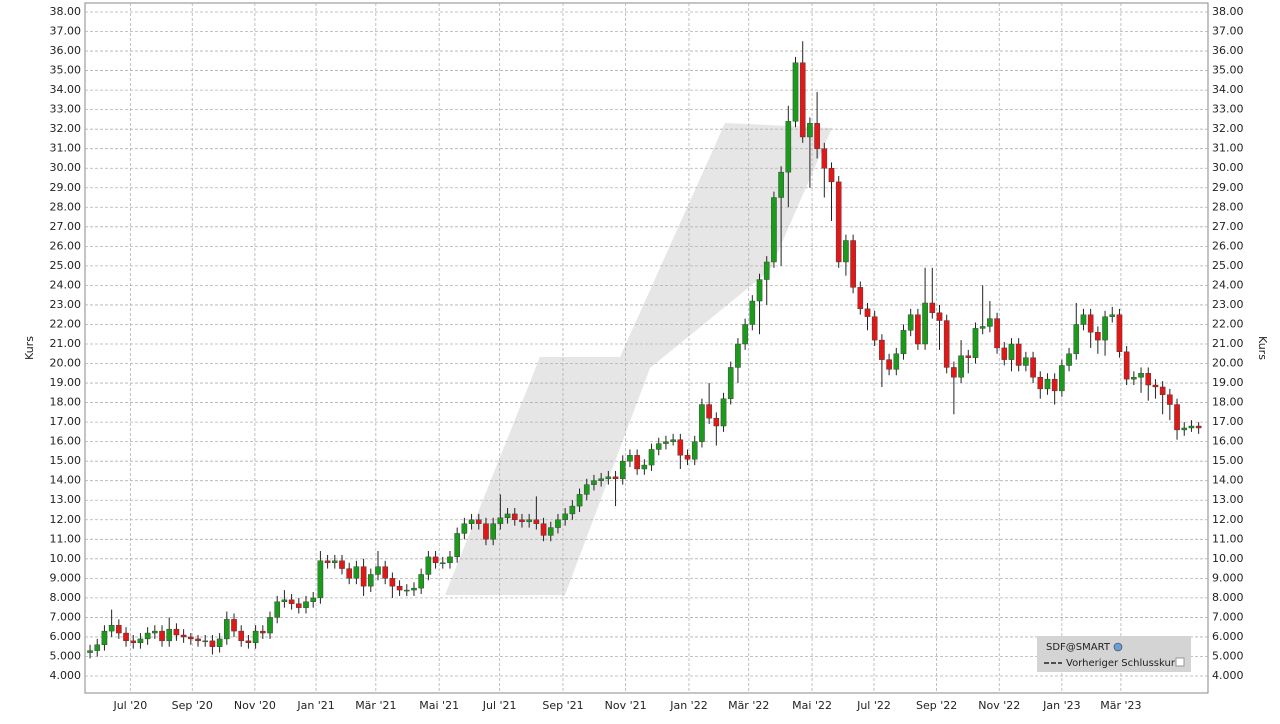 Image resolution: width=1280 pixels, height=724 pixels. Describe the element at coordinates (562, 705) in the screenshot. I see `x-tick-label: Sep '21` at that location.